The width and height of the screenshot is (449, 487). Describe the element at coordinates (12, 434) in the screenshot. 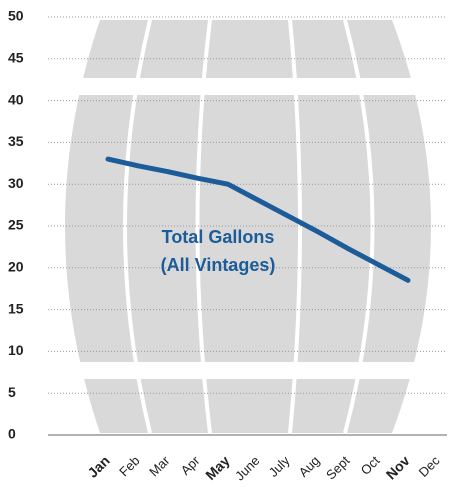

I see `y-tick-label: 0` at that location.